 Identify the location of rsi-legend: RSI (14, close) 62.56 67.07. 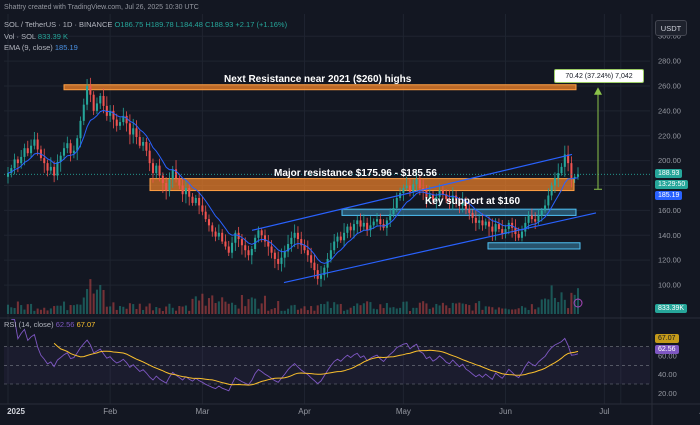
(49, 324).